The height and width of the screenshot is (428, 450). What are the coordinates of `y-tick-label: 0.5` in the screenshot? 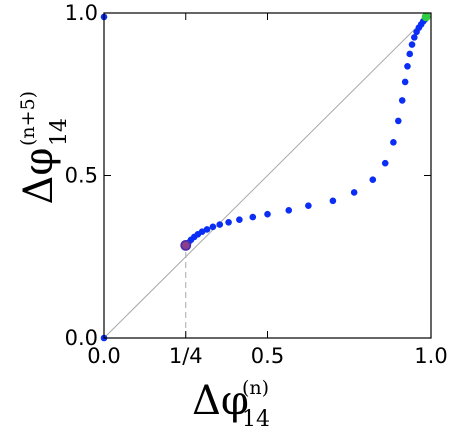 It's located at (81, 176).